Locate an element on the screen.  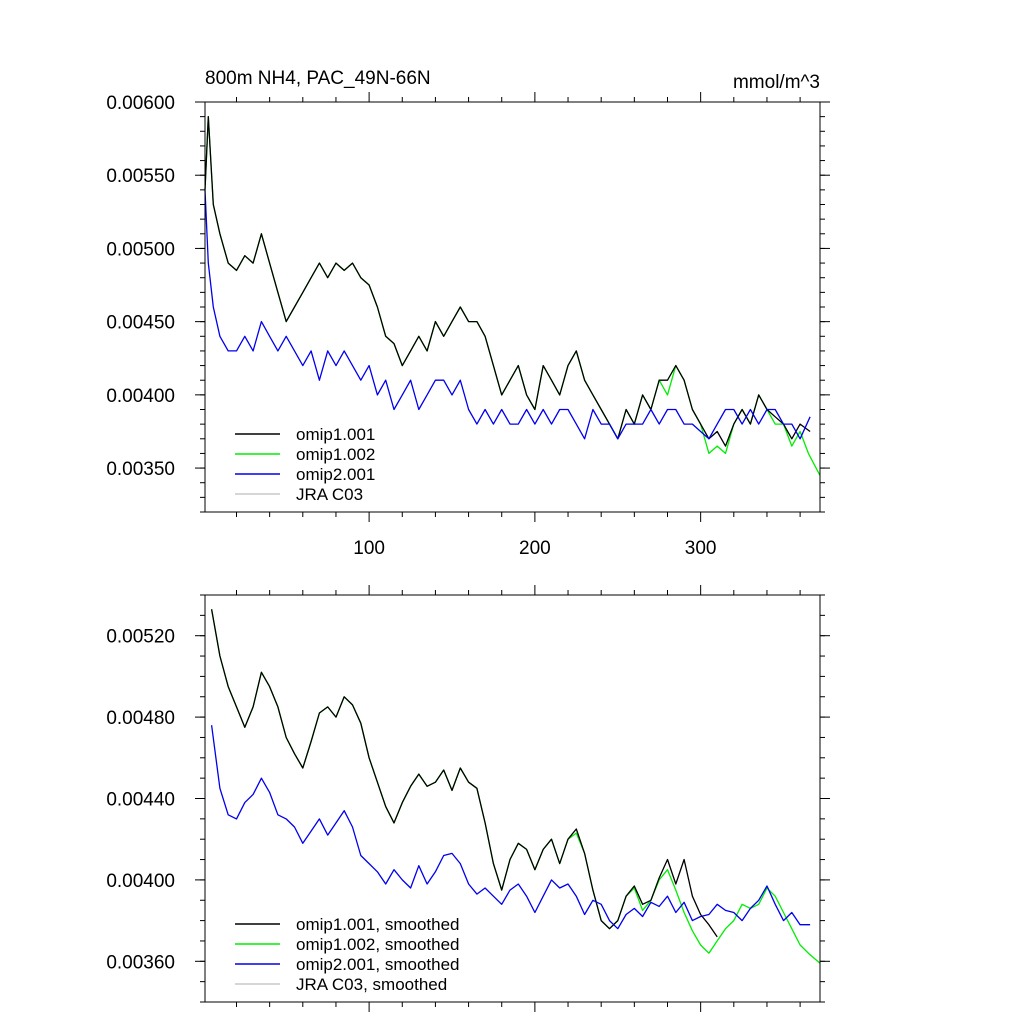
y-tick-label: 0.00500 is located at coordinates (140, 249).